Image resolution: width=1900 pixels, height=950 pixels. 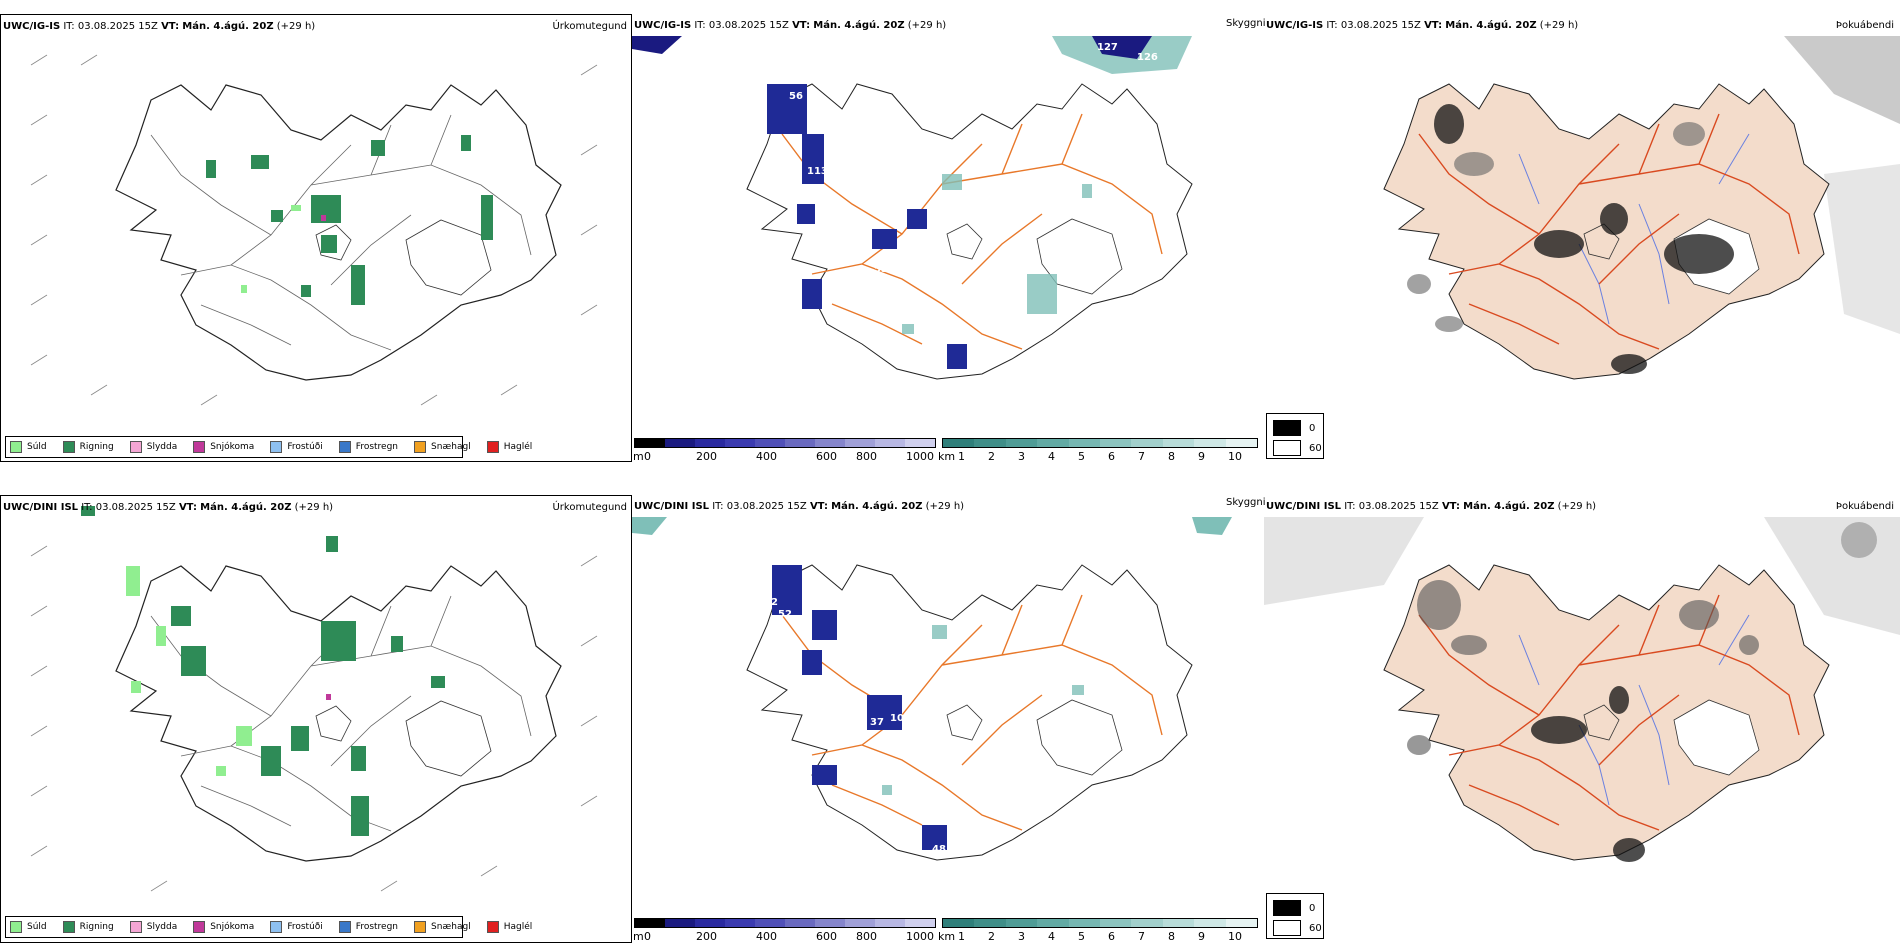 I want to click on ceiling-visibility-map-2: 52 62 68 37 10 48, so click(x=932, y=689).